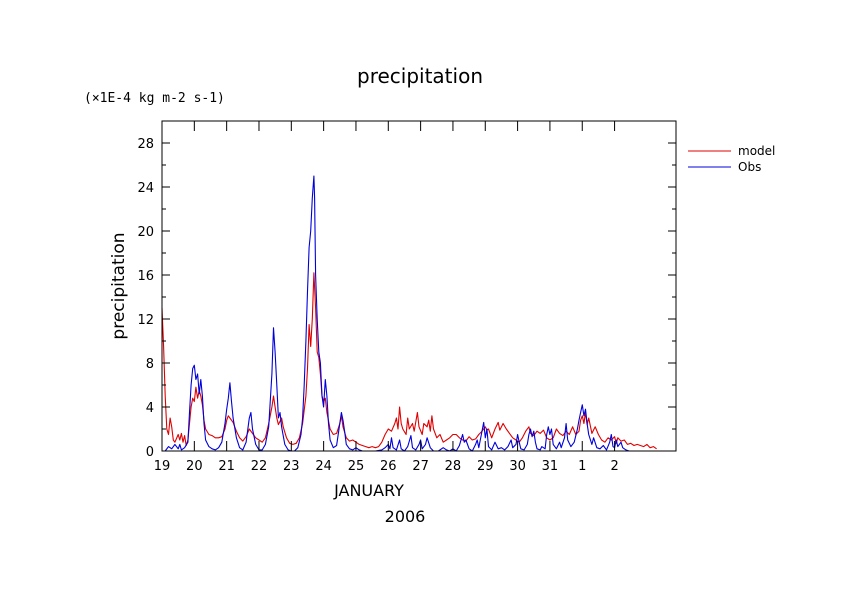  I want to click on y-tick-label: 8, so click(150, 364).